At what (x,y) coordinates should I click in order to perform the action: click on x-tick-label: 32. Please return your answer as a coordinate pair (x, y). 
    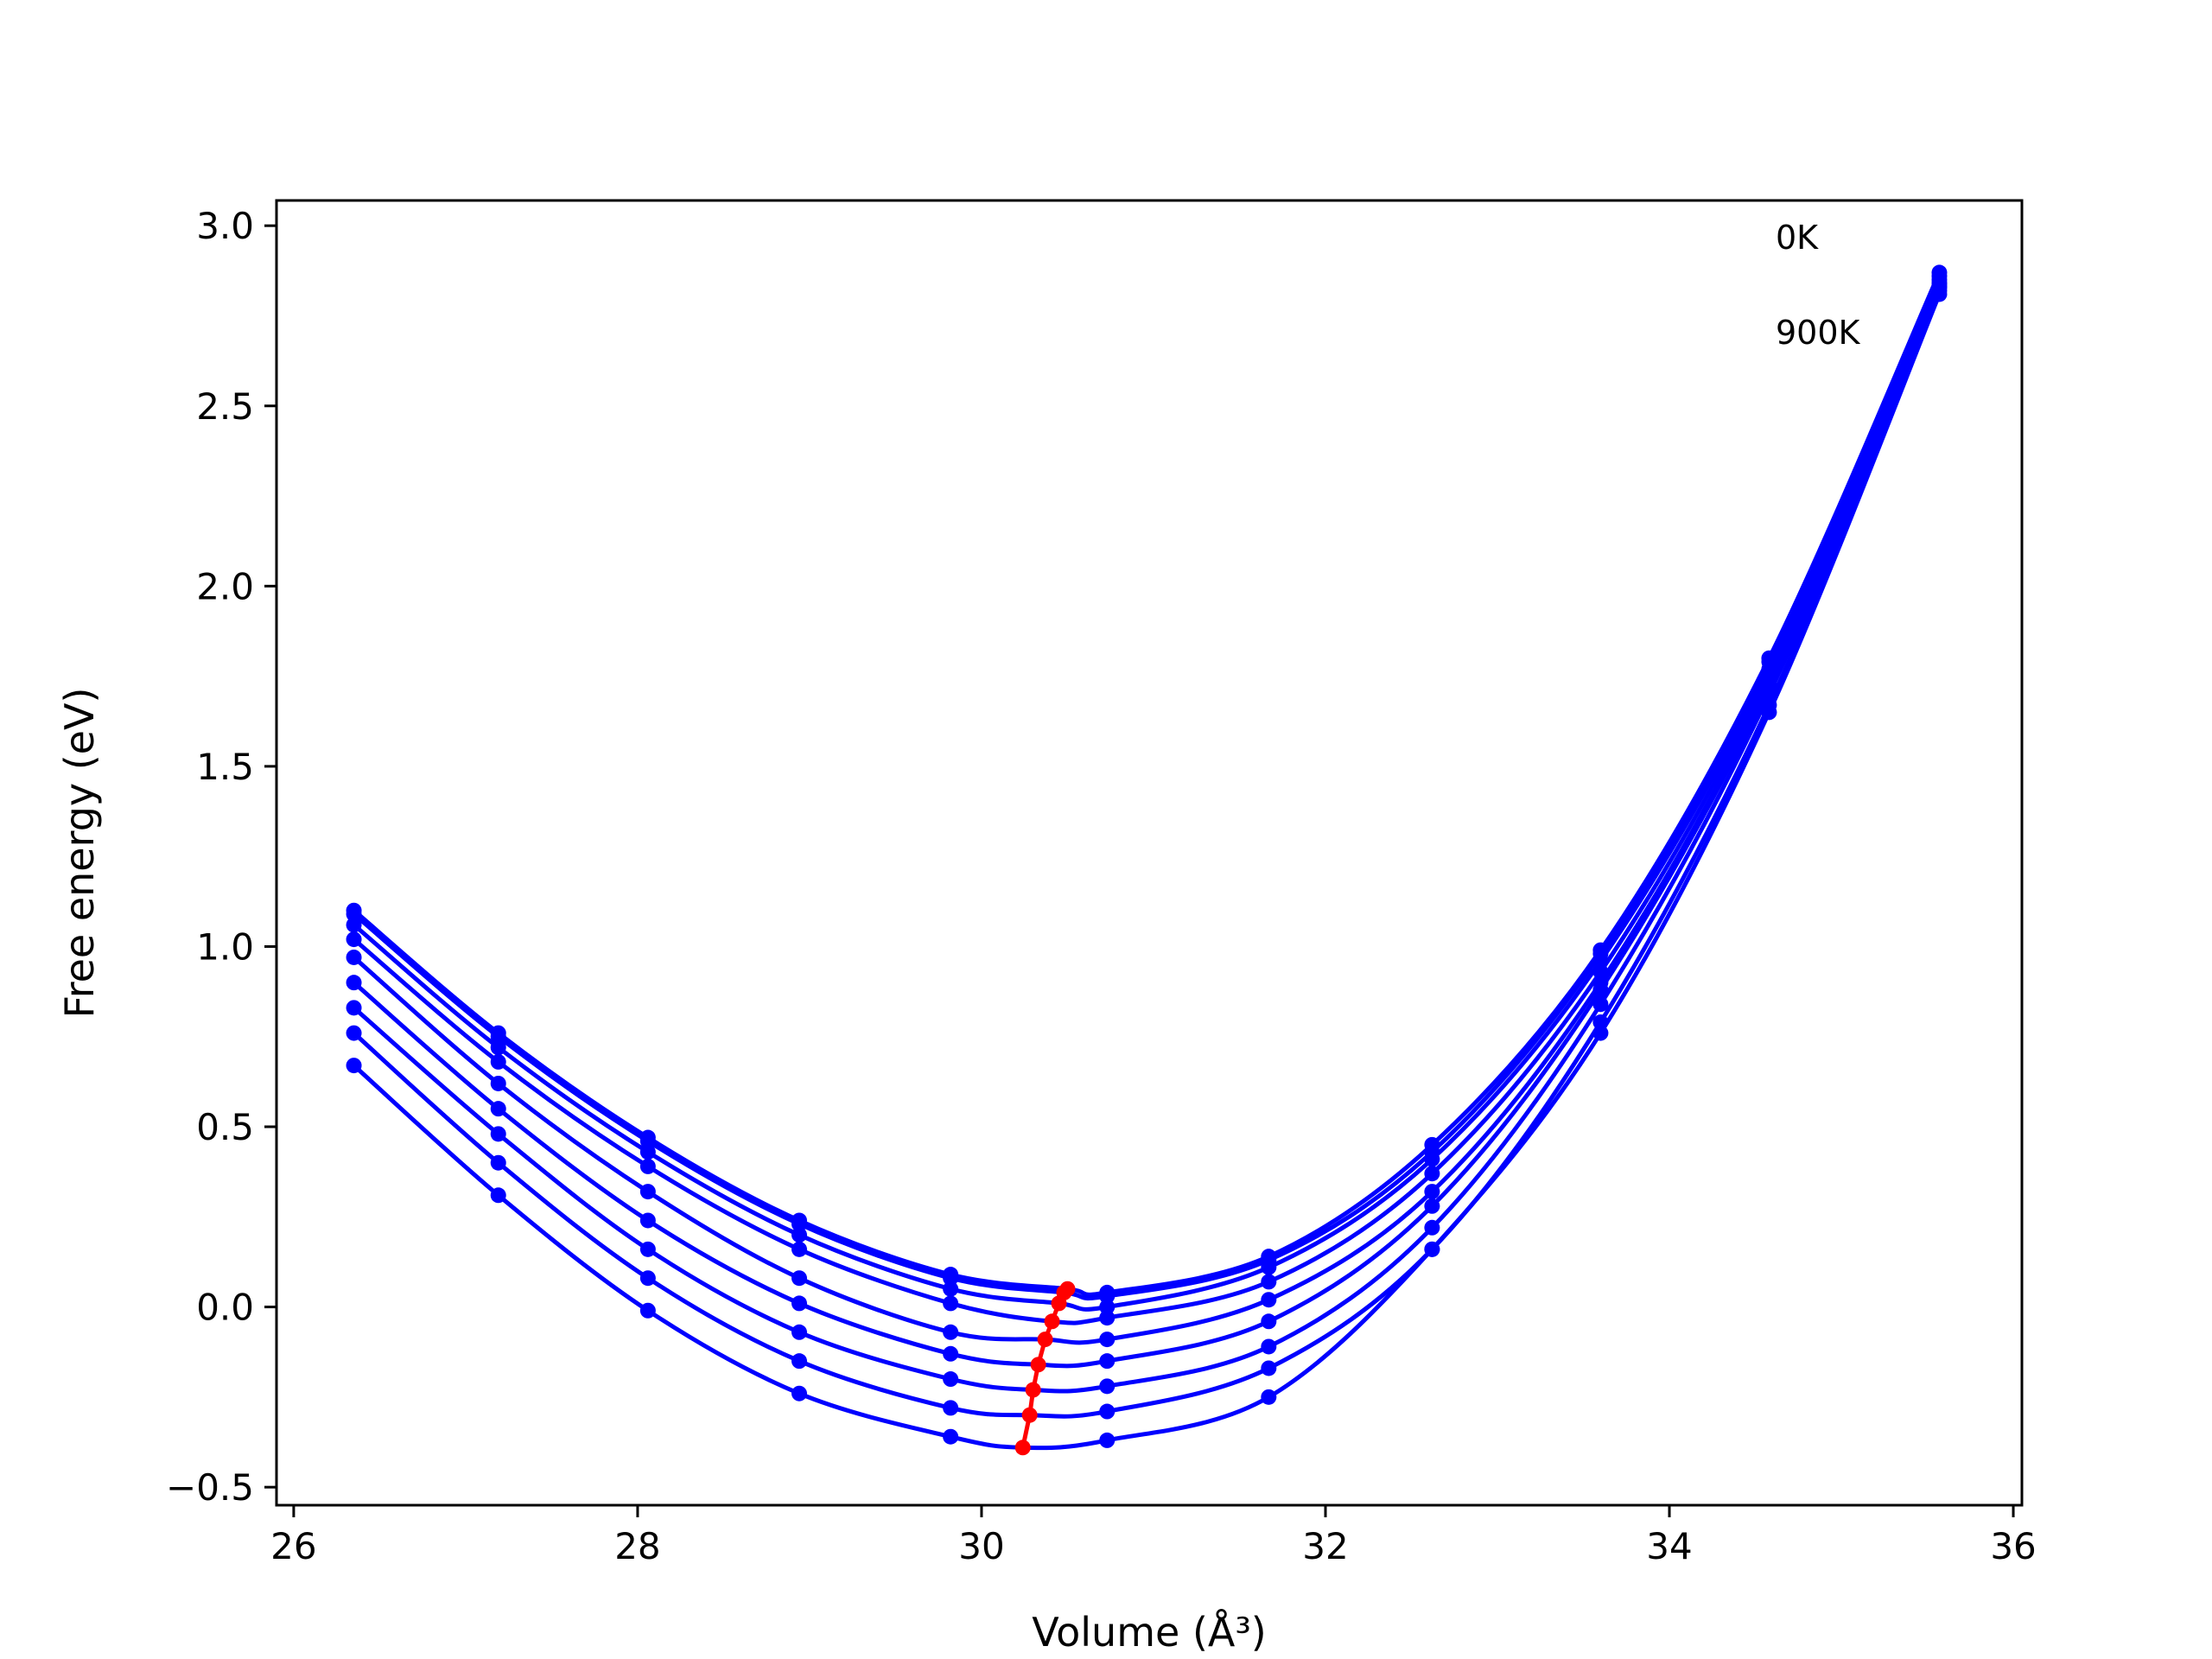
    Looking at the image, I should click on (1325, 1546).